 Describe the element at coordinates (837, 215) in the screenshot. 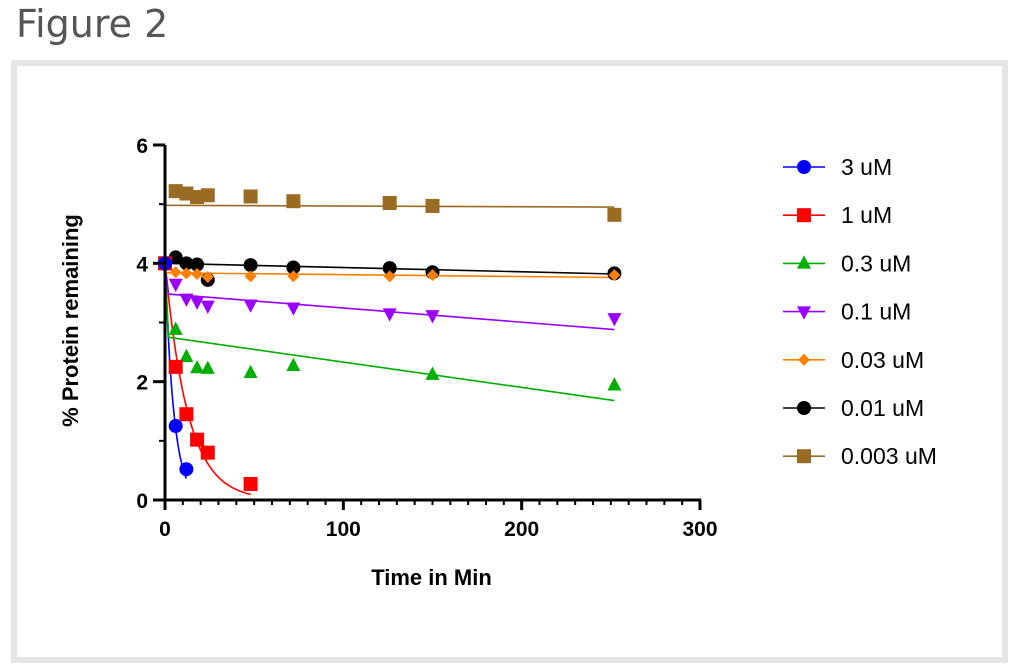

I see `legend-entry: 1 uM` at that location.